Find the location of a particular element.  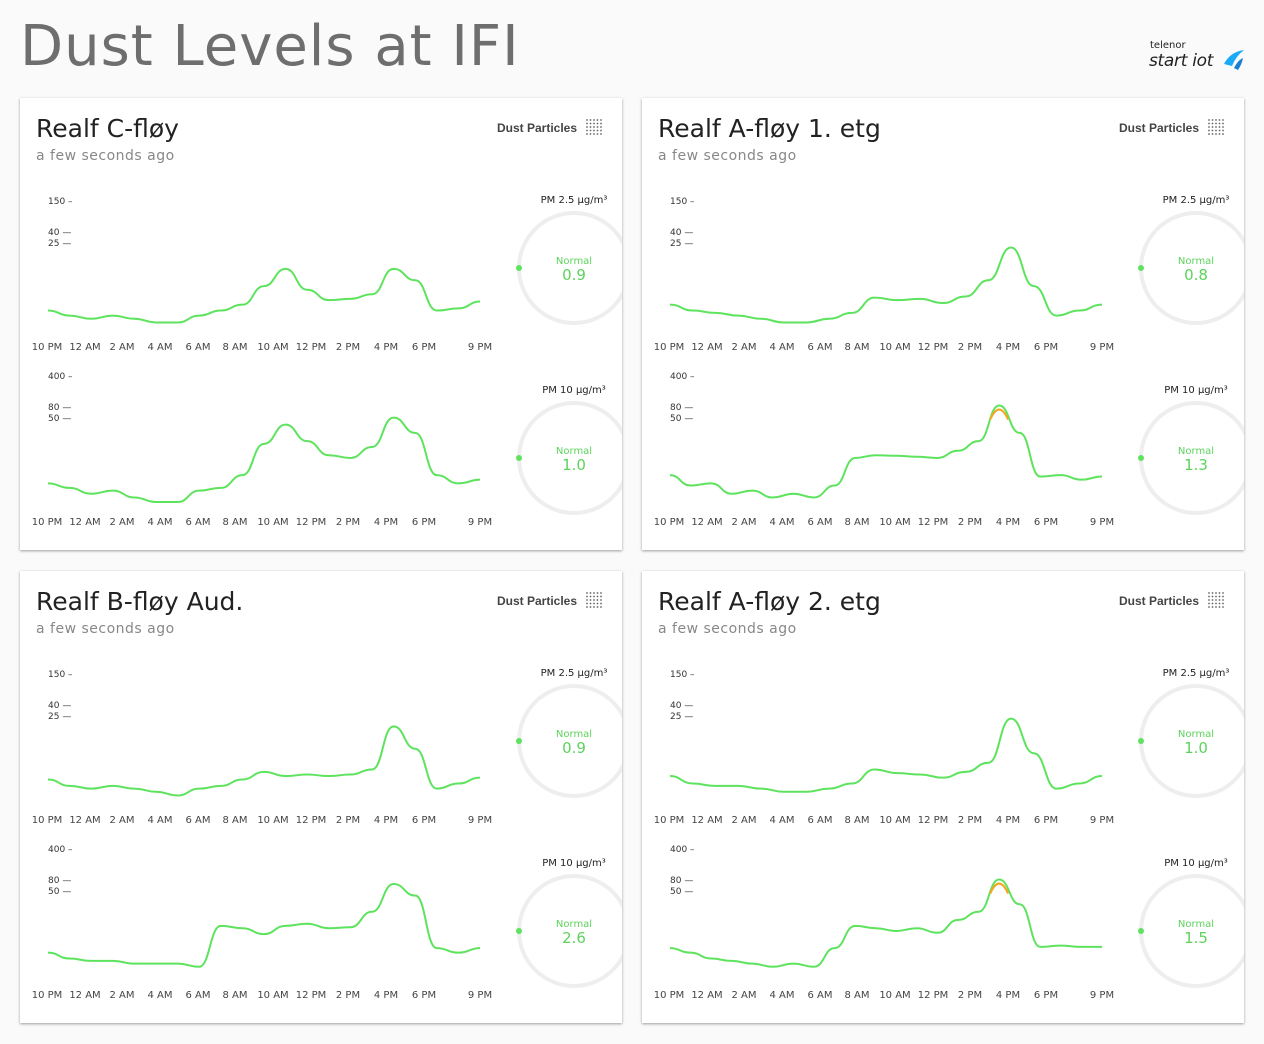

gauge-value: 0.8 is located at coordinates (1196, 275).